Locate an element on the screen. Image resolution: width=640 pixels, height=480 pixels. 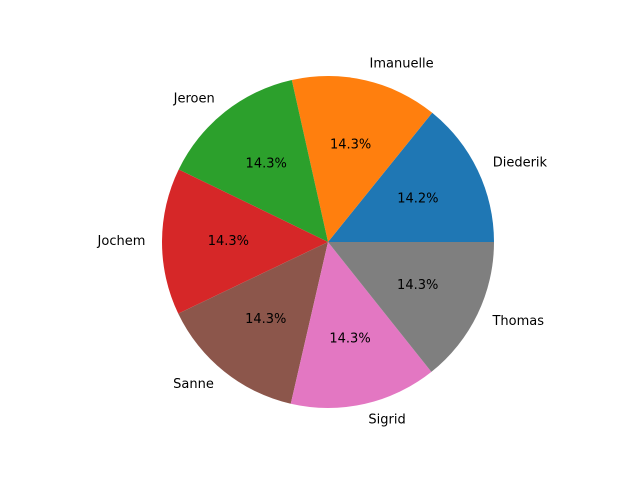
pie-slice-sanne is located at coordinates (253, 323).